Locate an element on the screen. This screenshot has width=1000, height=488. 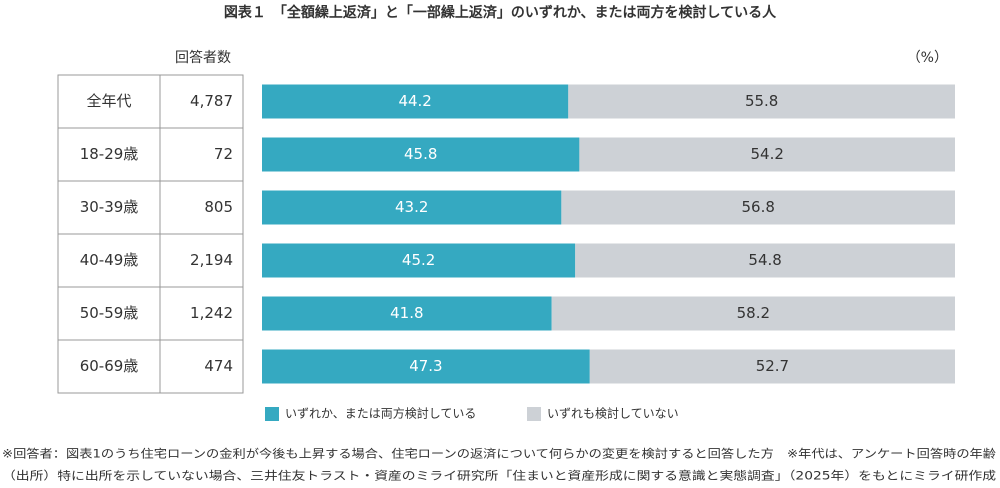
chart-title: 図表１ 「全額繰上返済」と「一部繰上返済」のいずれか、または両方を検討している人 is located at coordinates (500, 12).